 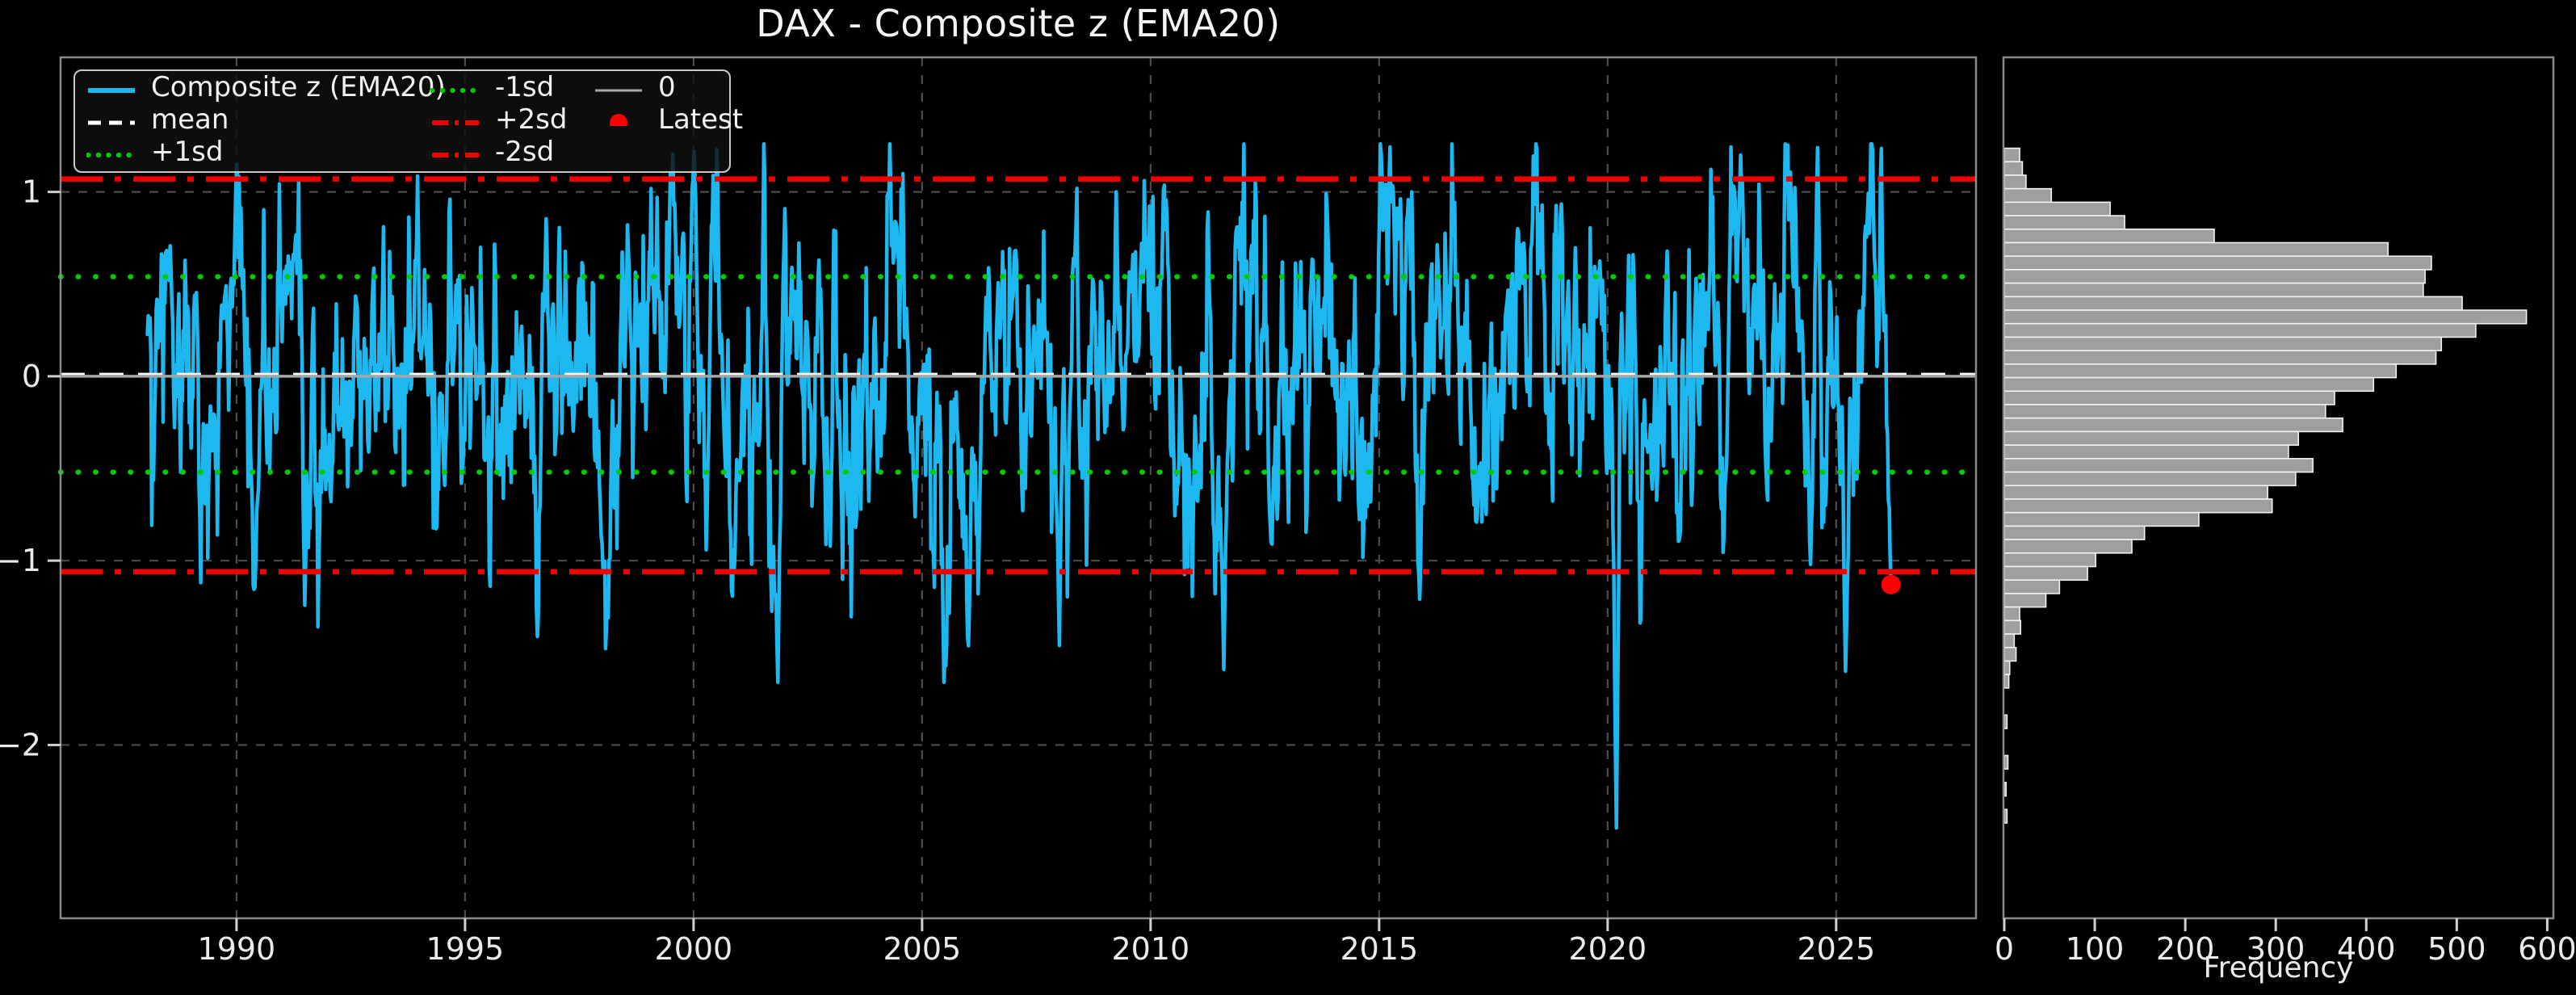 What do you see at coordinates (493, 87) in the screenshot?
I see `legend-entry: -1sd` at bounding box center [493, 87].